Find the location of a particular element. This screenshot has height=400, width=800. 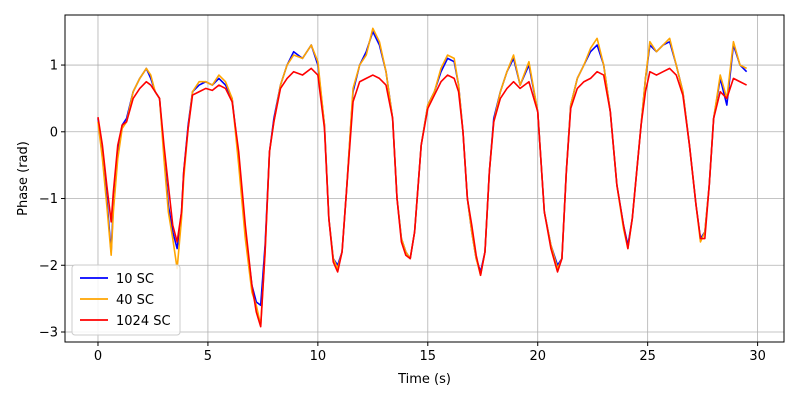

y-tick-label: 0 is located at coordinates (54, 132).